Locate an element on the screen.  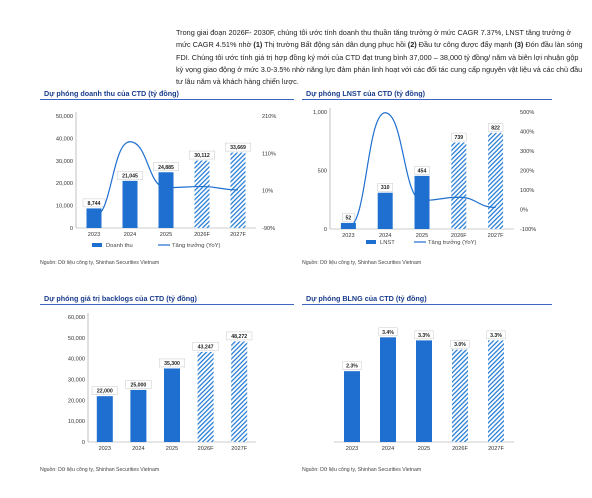
y2-tick-label: -100% is located at coordinates (528, 230).